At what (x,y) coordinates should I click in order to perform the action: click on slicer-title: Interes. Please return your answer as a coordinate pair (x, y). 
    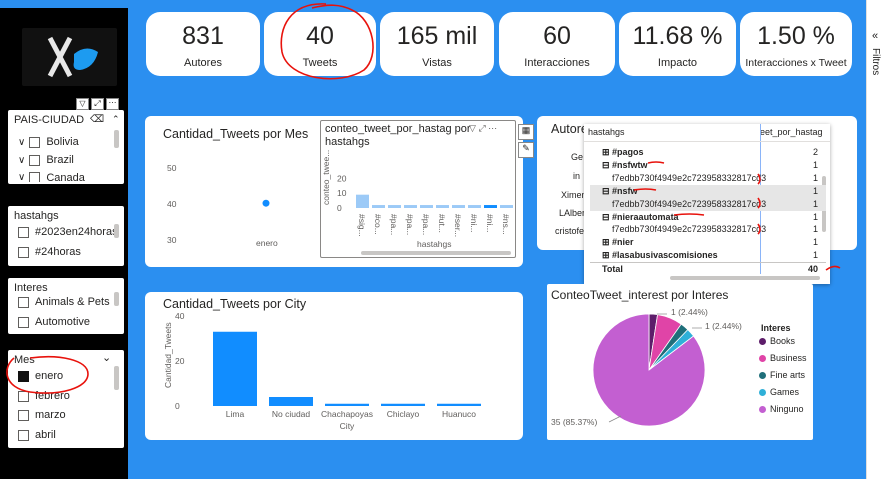
    Looking at the image, I should click on (31, 288).